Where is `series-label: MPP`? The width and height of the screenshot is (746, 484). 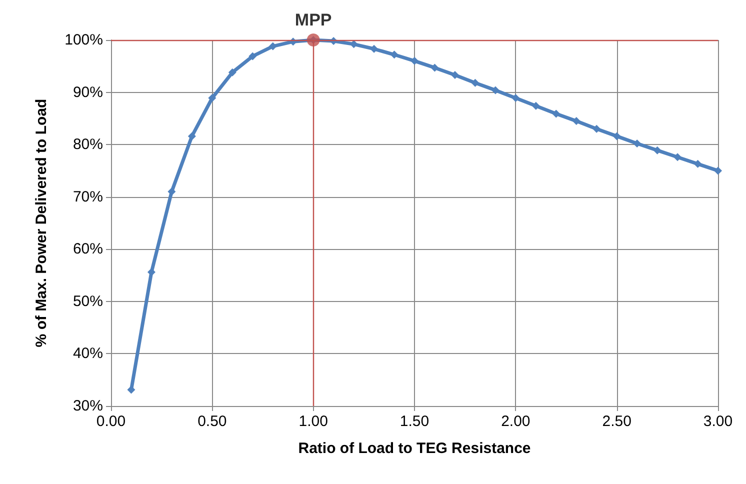 series-label: MPP is located at coordinates (313, 20).